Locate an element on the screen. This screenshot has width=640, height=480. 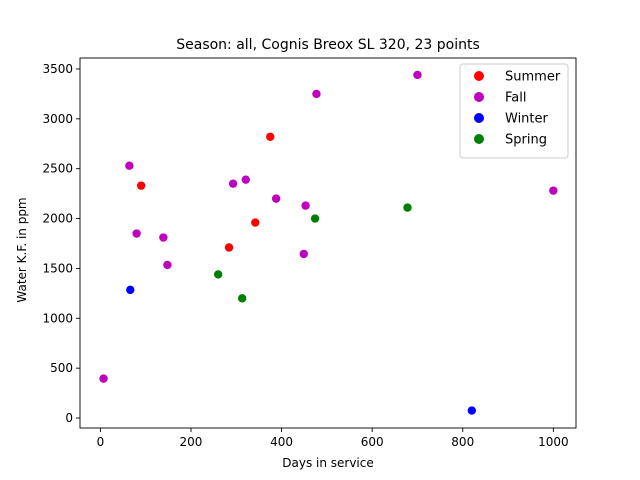
x-tick-label-1000: 1000 is located at coordinates (553, 442).